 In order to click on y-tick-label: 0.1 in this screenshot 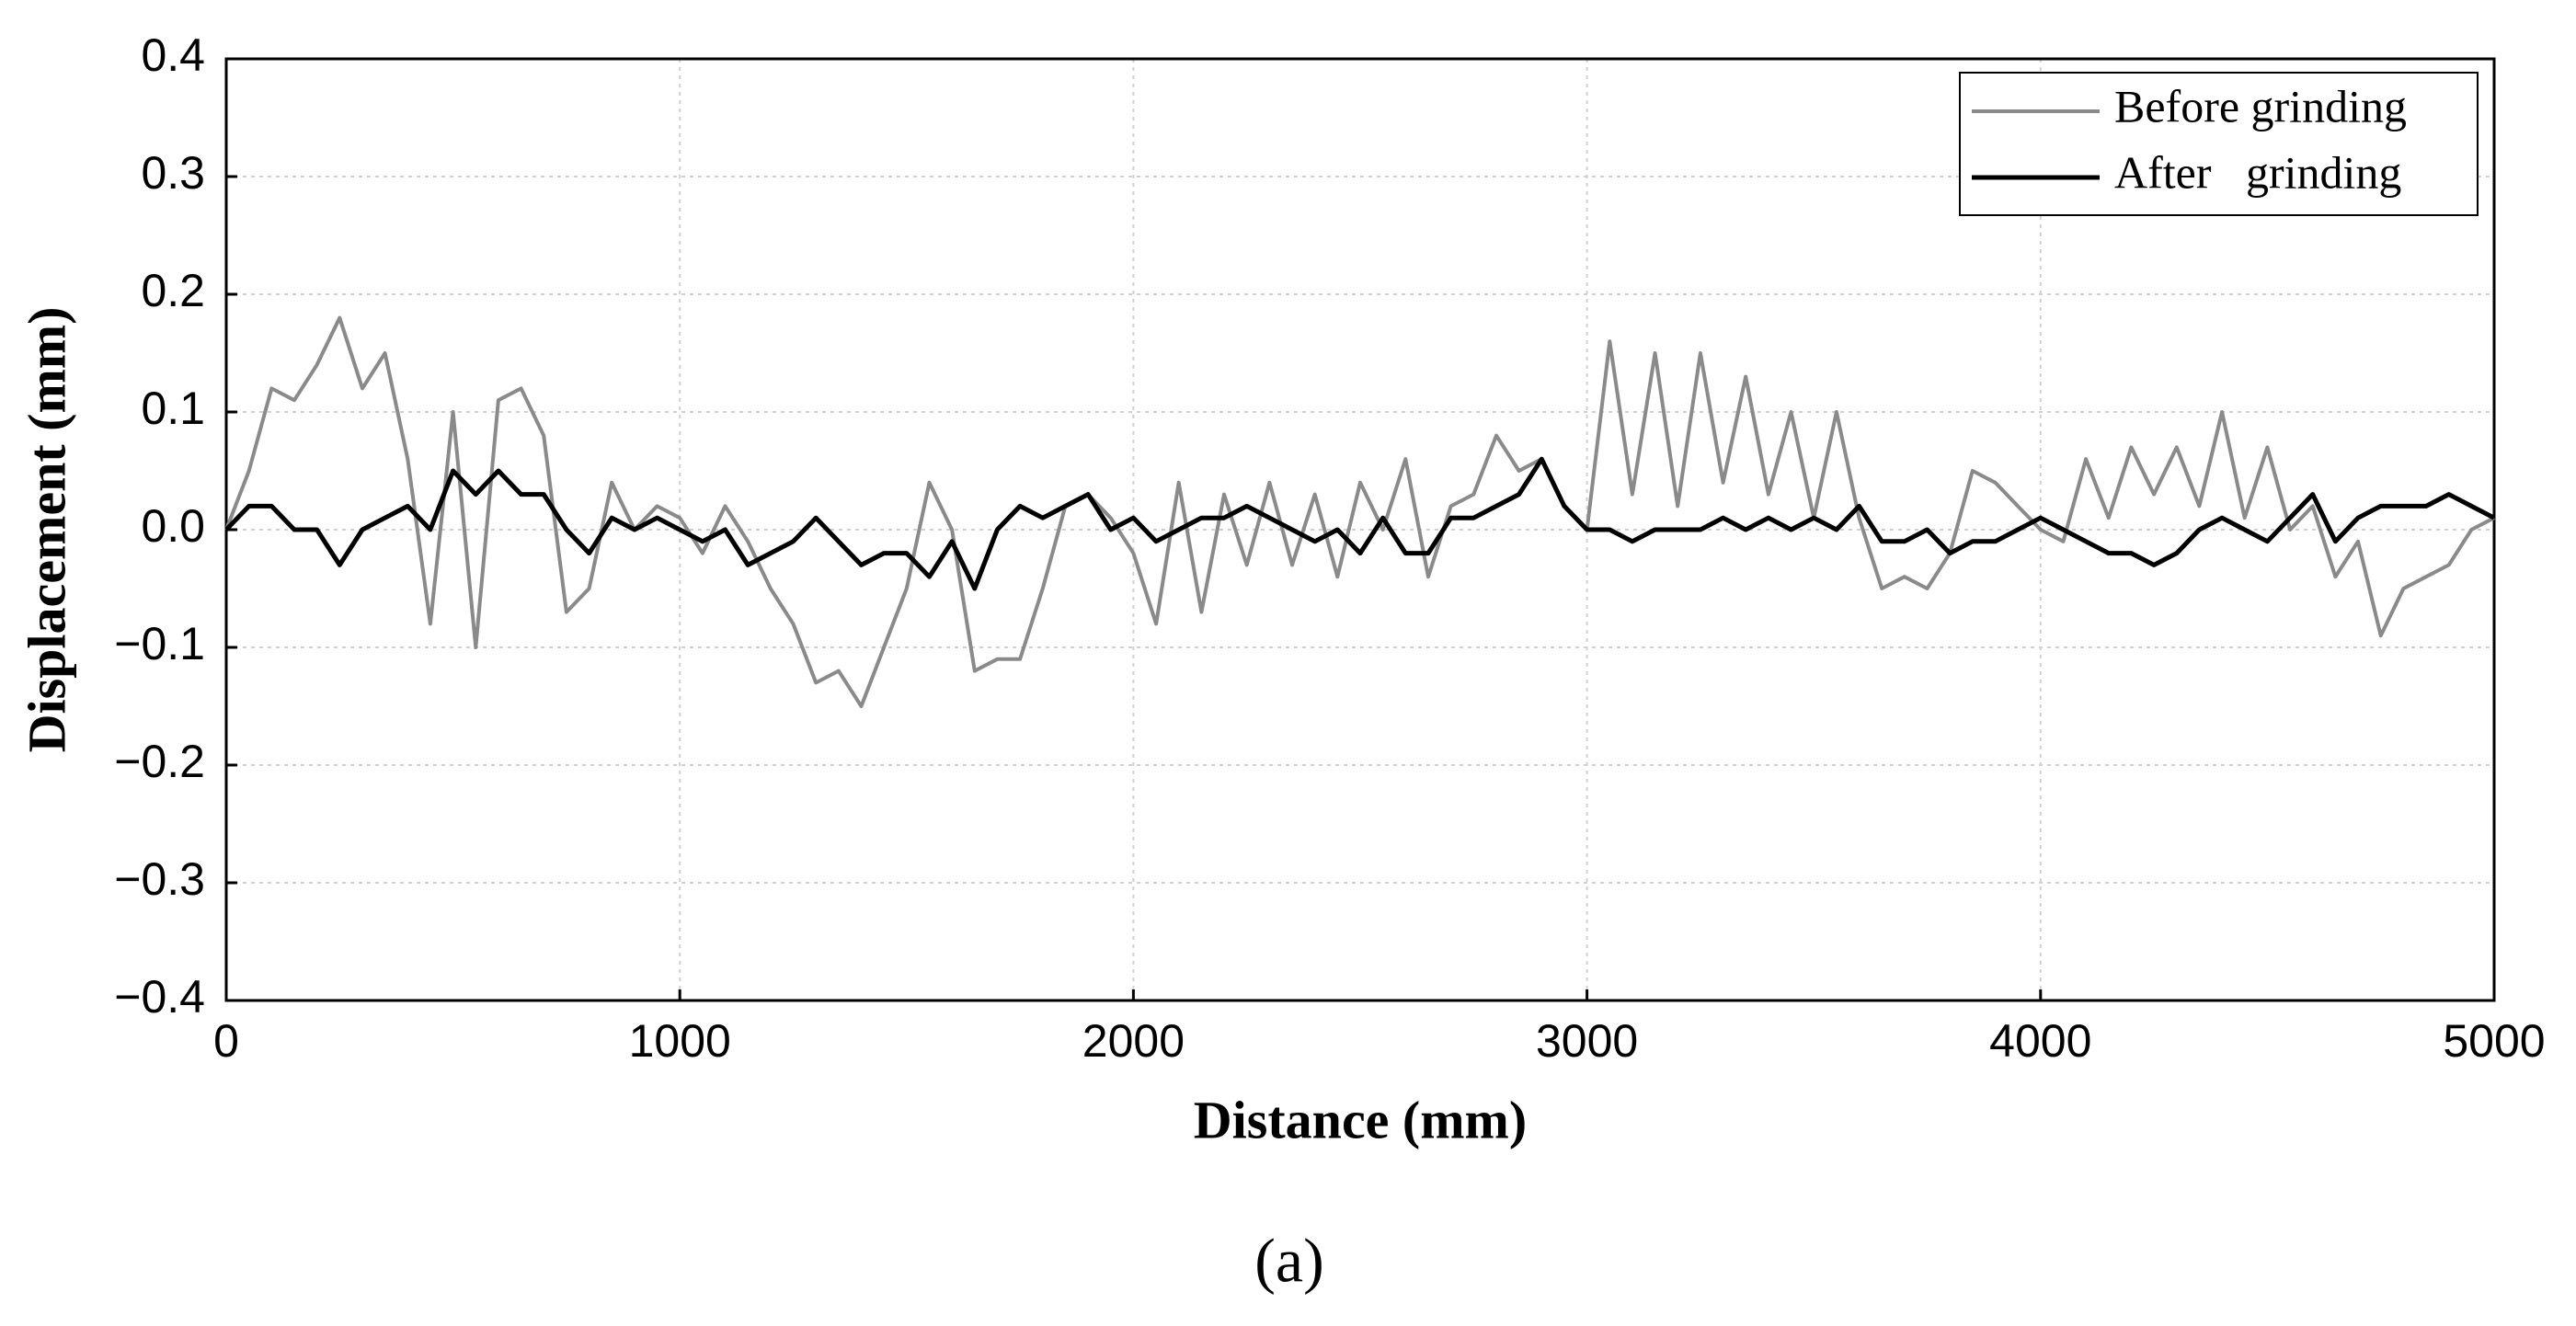, I will do `click(173, 408)`.